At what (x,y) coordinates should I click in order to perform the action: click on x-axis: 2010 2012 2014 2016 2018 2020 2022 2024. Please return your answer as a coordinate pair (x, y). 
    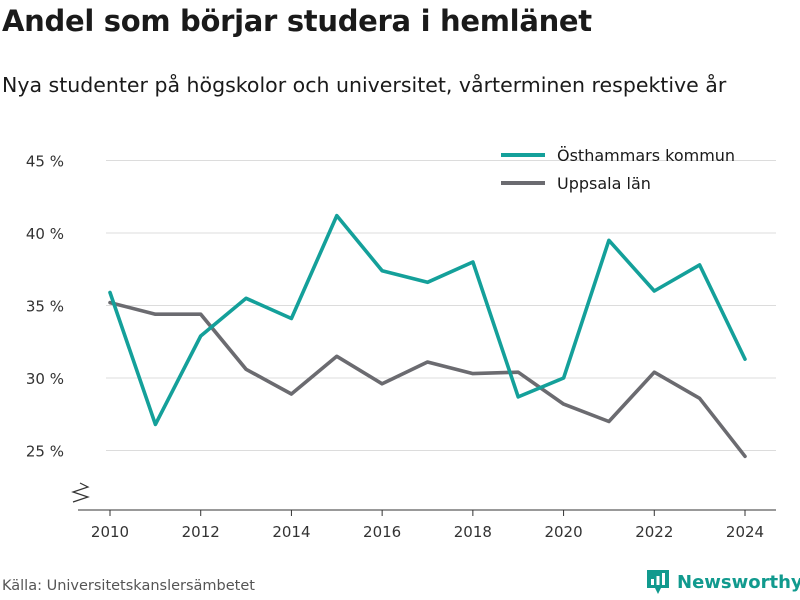
    Looking at the image, I should click on (427, 525).